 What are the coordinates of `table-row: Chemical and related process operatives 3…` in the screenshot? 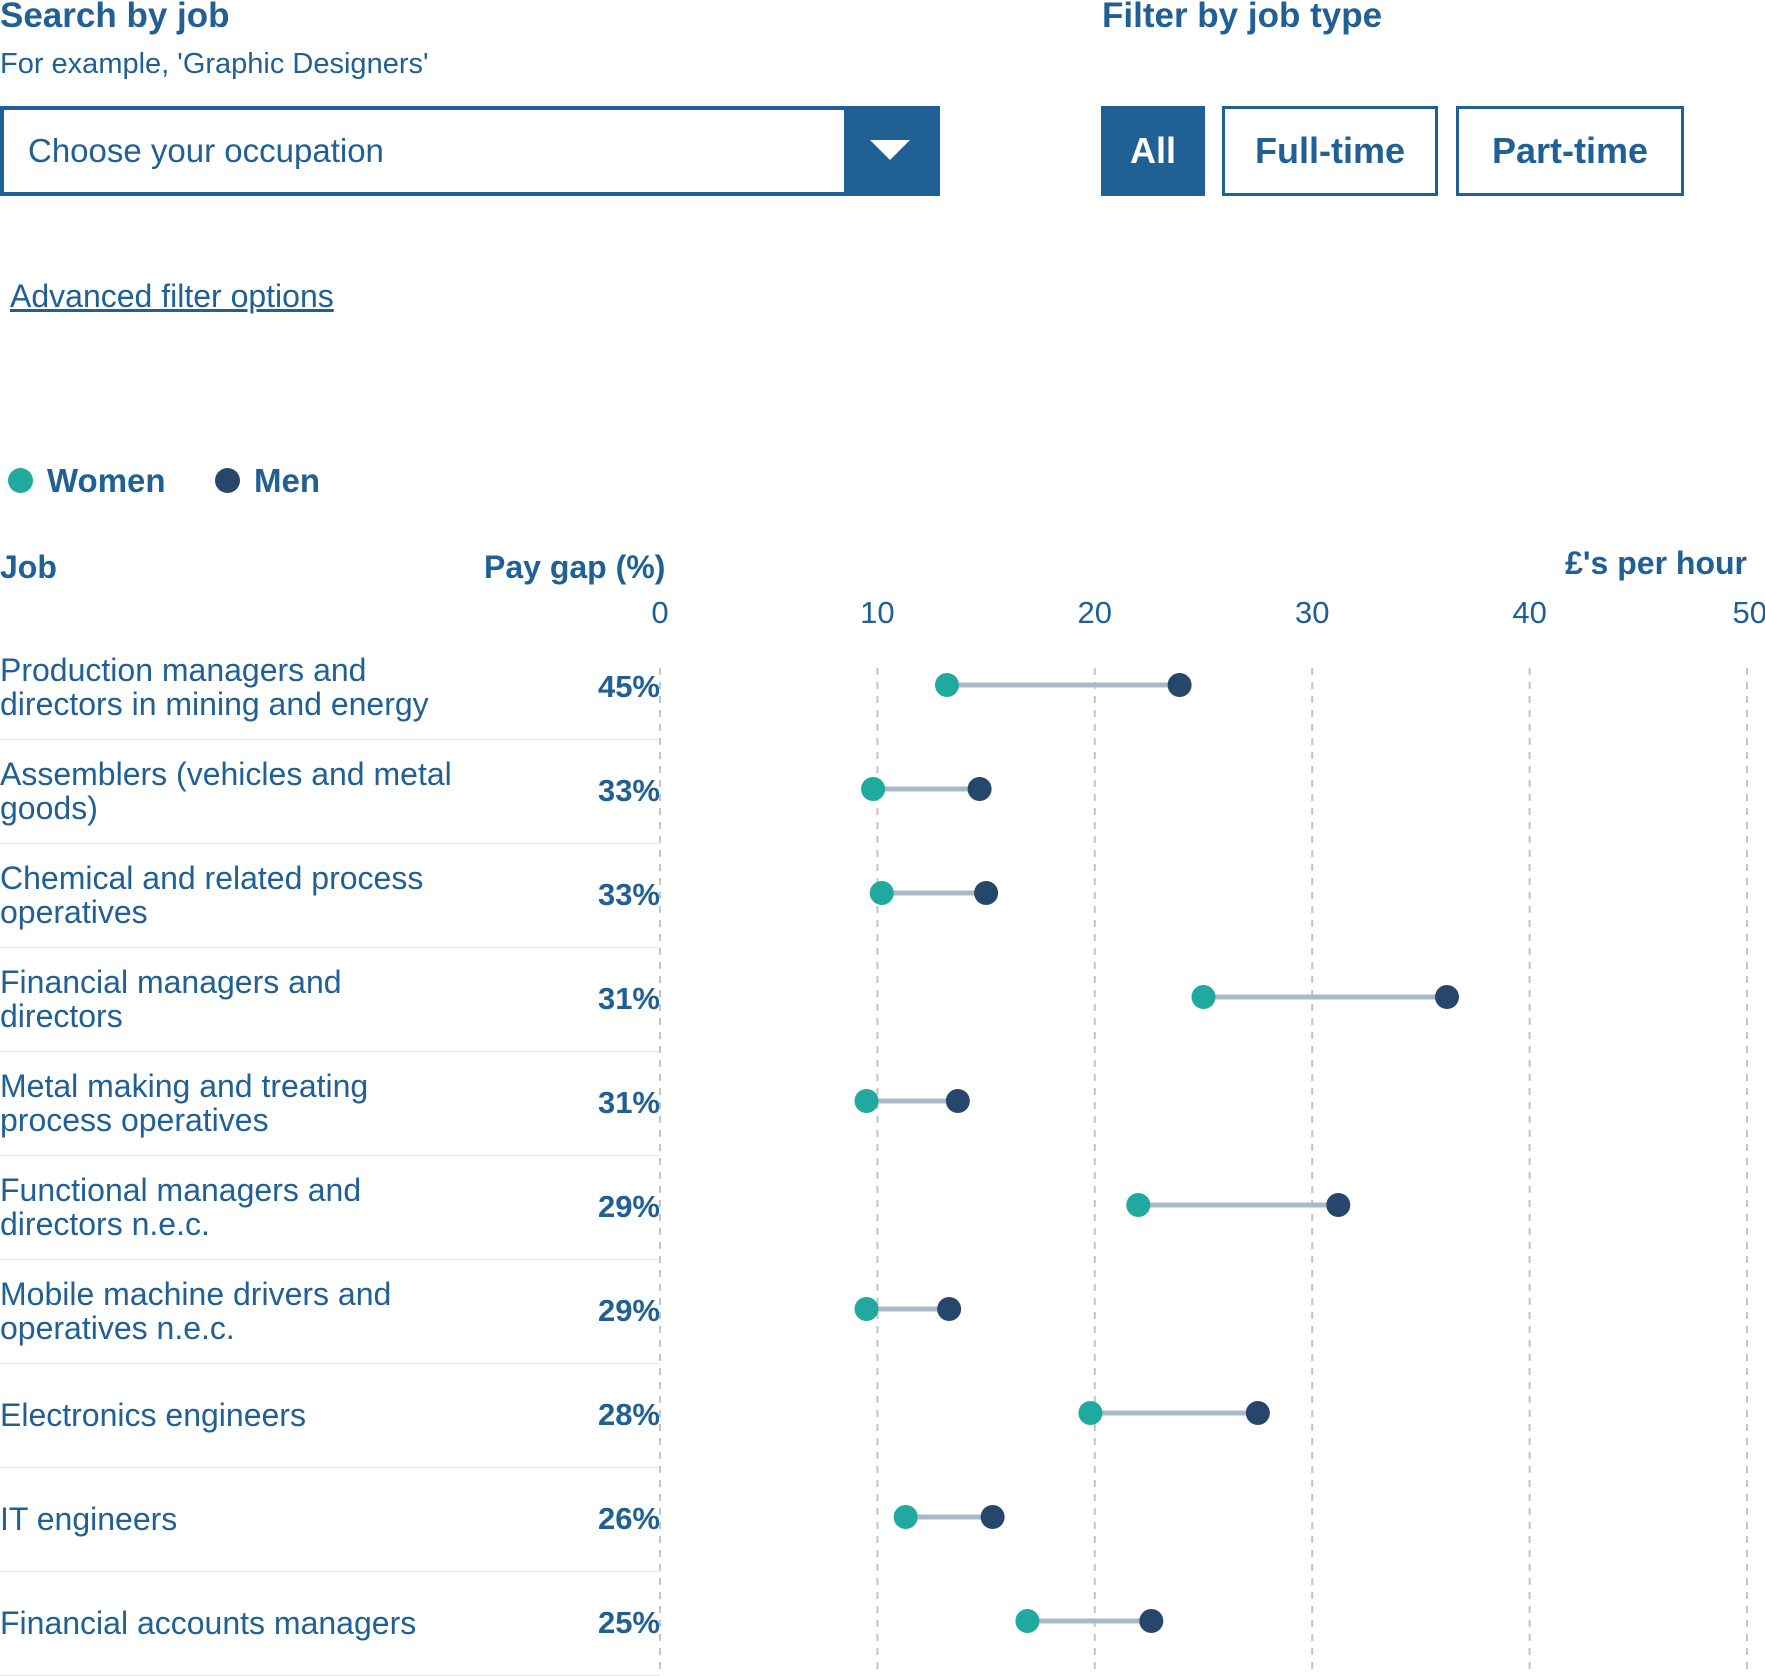 It's located at (330, 895).